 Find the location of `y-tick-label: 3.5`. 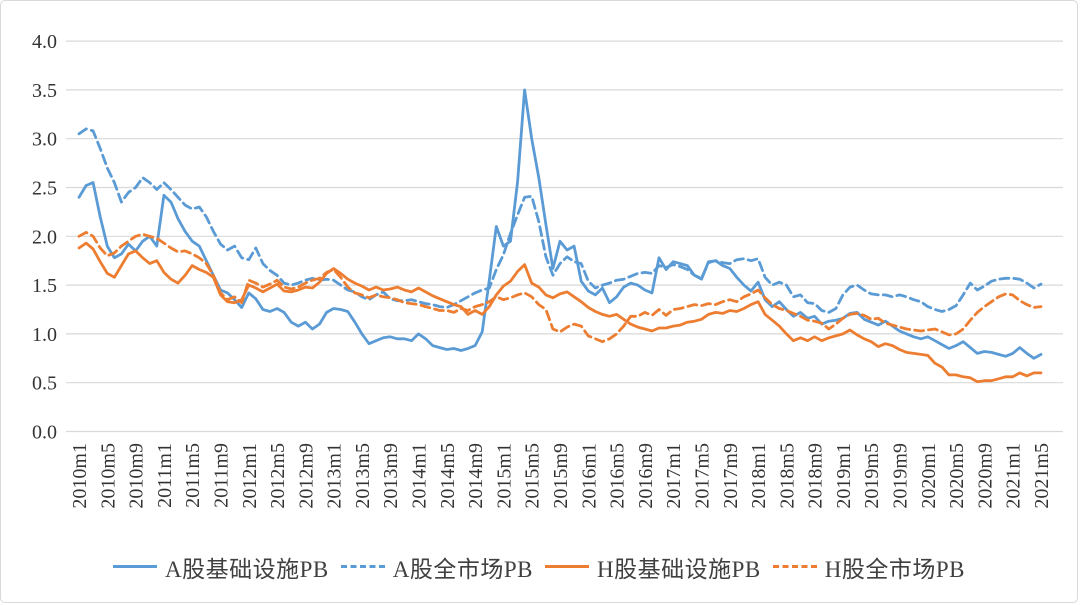

y-tick-label: 3.5 is located at coordinates (44, 91).